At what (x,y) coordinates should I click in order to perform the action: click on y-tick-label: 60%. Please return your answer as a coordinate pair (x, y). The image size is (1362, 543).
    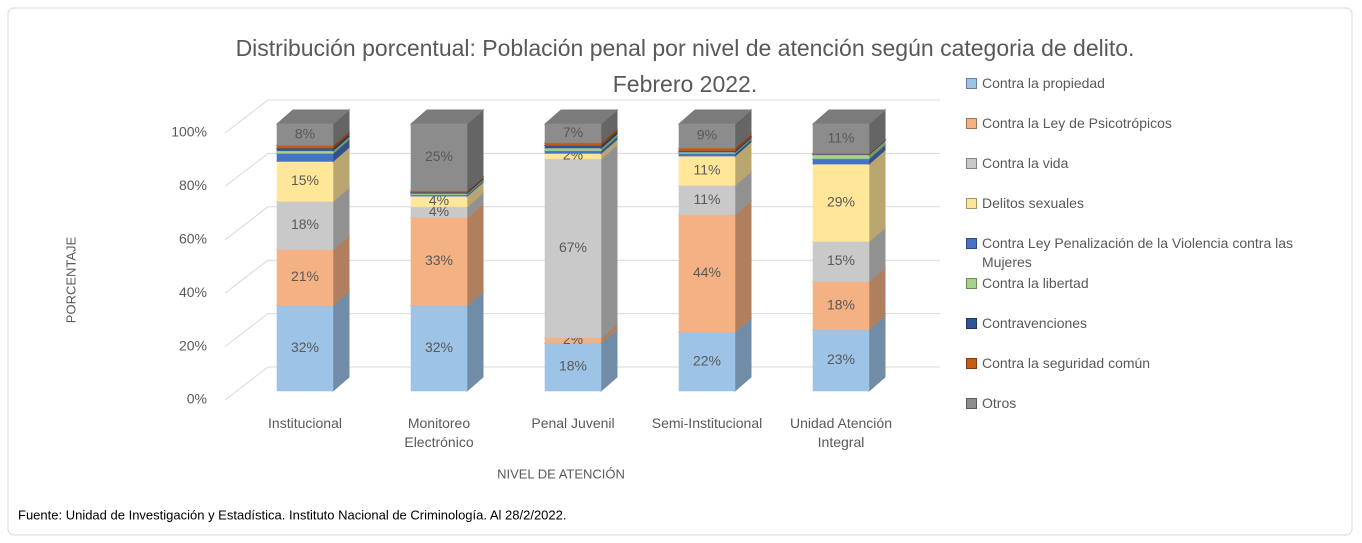
    Looking at the image, I should click on (193, 239).